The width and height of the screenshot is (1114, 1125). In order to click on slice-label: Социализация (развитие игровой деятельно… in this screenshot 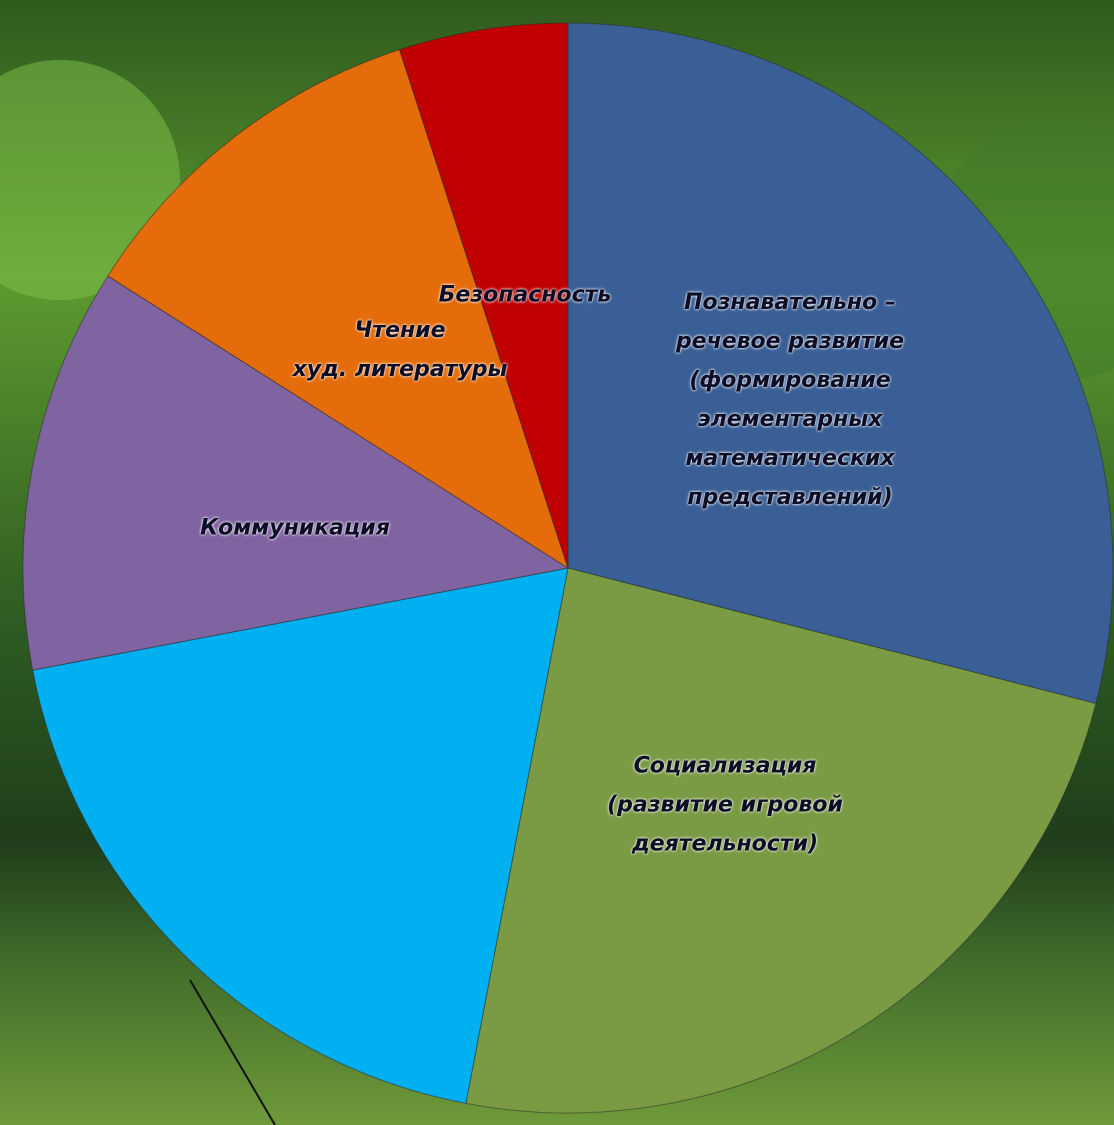, I will do `click(725, 805)`.